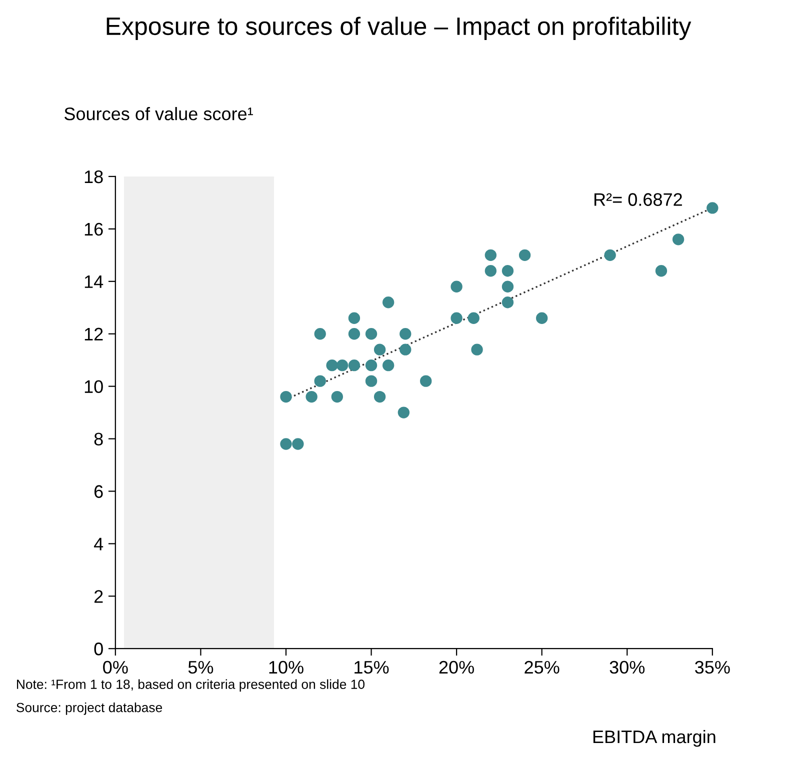 Image resolution: width=796 pixels, height=774 pixels. I want to click on y-axis-title: Sources of value score¹, so click(158, 113).